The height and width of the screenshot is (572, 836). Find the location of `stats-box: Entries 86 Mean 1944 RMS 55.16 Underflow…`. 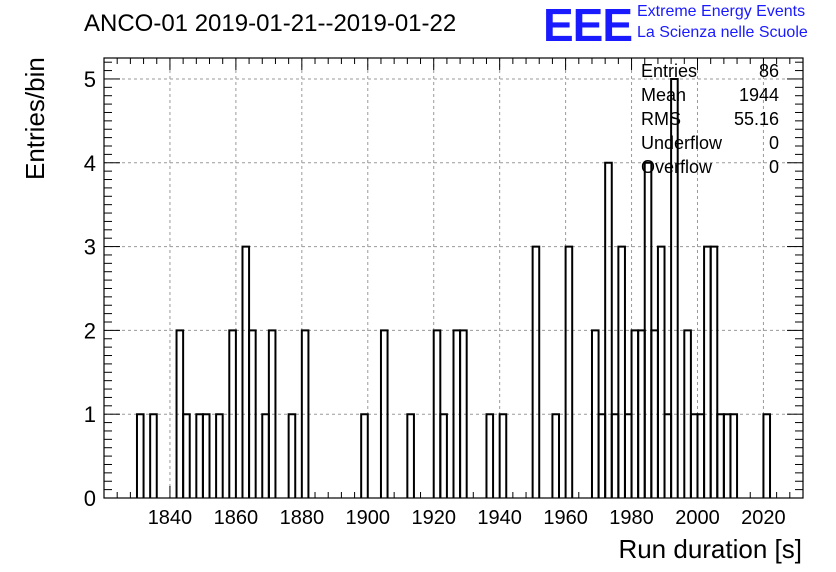

stats-box: Entries 86 Mean 1944 RMS 55.16 Underflow… is located at coordinates (710, 120).